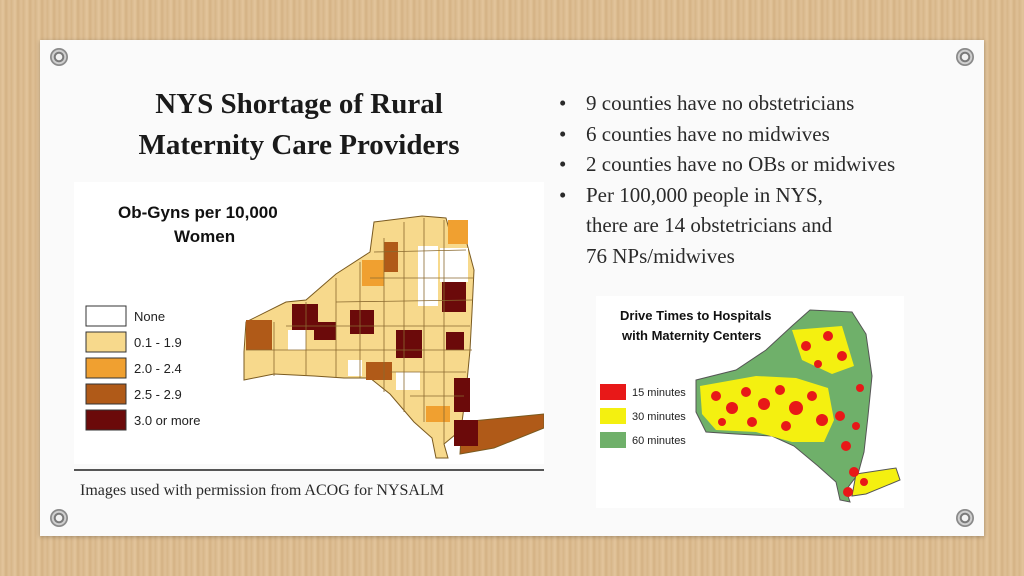 This screenshot has height=576, width=1024. What do you see at coordinates (691, 335) in the screenshot?
I see `drive-map-title-2: with Maternity Centers` at bounding box center [691, 335].